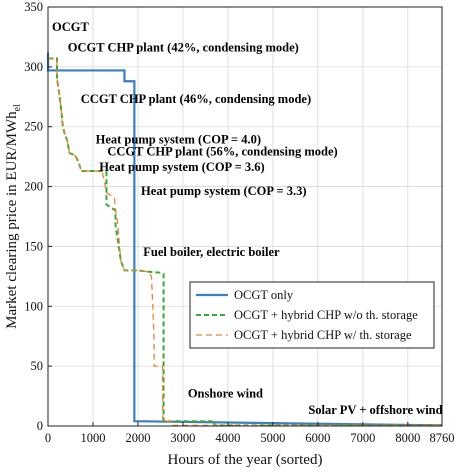 This screenshot has width=474, height=474. I want to click on x-tick-label: 5000, so click(272, 438).